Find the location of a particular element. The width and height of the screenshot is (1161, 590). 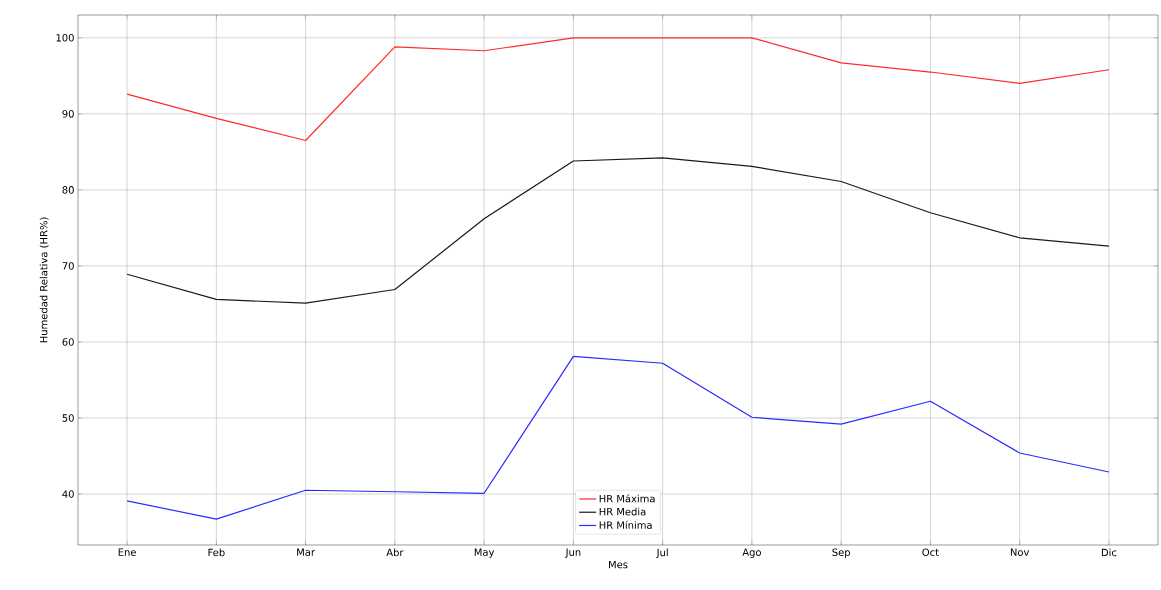

x-tick-label: Mar is located at coordinates (306, 552).